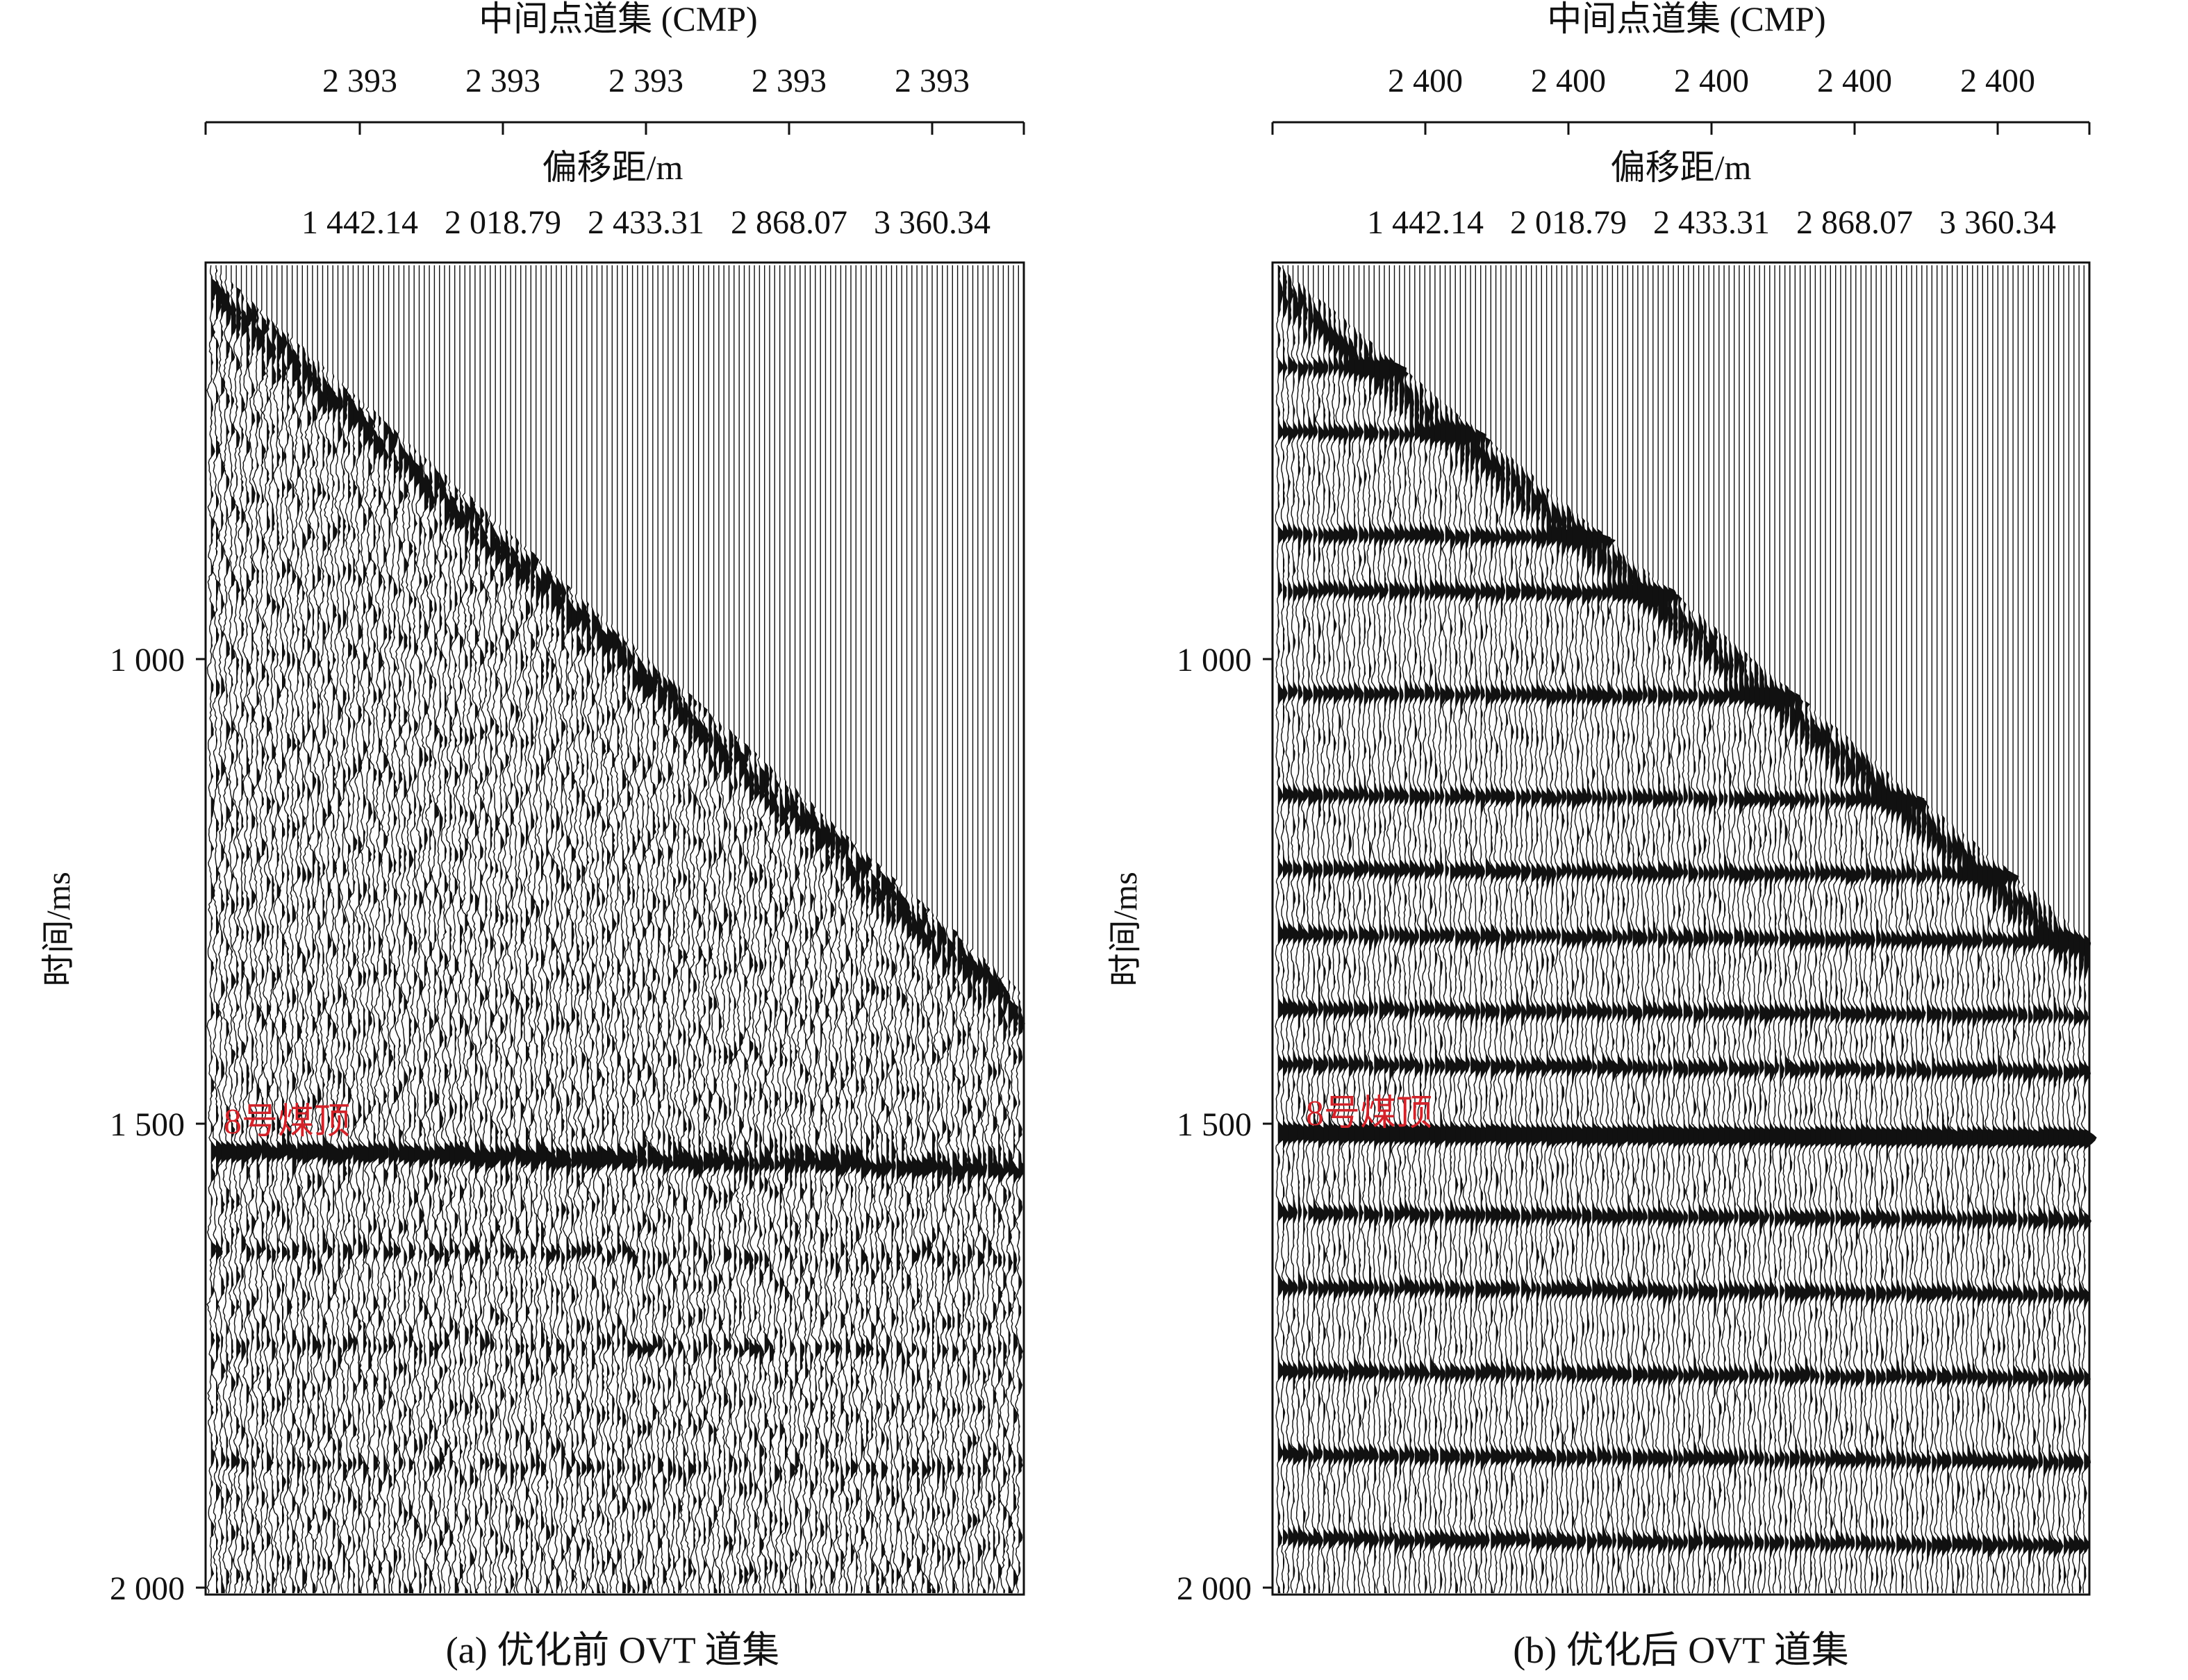  I want to click on panel-b-offset-tick-label: 3 360.34, so click(1997, 222).